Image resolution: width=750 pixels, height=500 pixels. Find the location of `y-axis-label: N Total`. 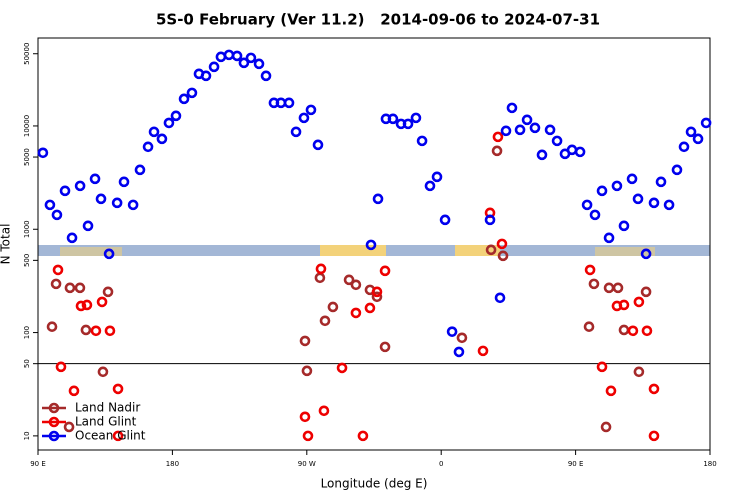

y-axis-label: N Total is located at coordinates (6, 244).